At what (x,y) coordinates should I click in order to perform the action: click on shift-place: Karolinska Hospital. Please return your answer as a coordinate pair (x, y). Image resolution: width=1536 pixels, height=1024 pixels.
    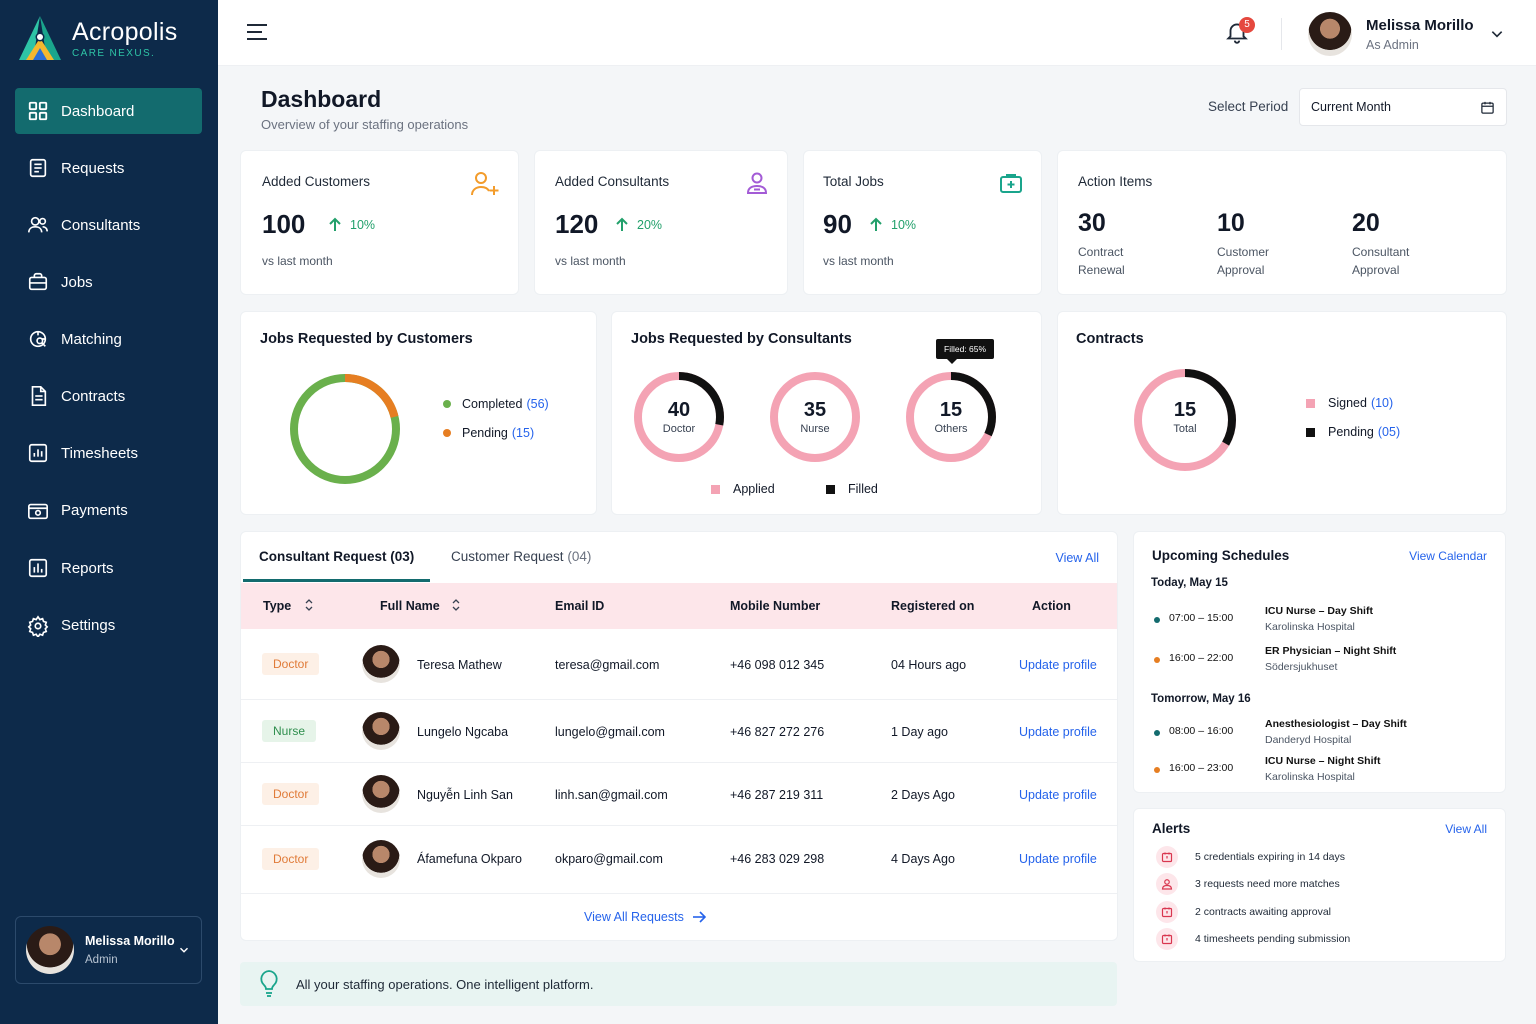
    Looking at the image, I should click on (1310, 777).